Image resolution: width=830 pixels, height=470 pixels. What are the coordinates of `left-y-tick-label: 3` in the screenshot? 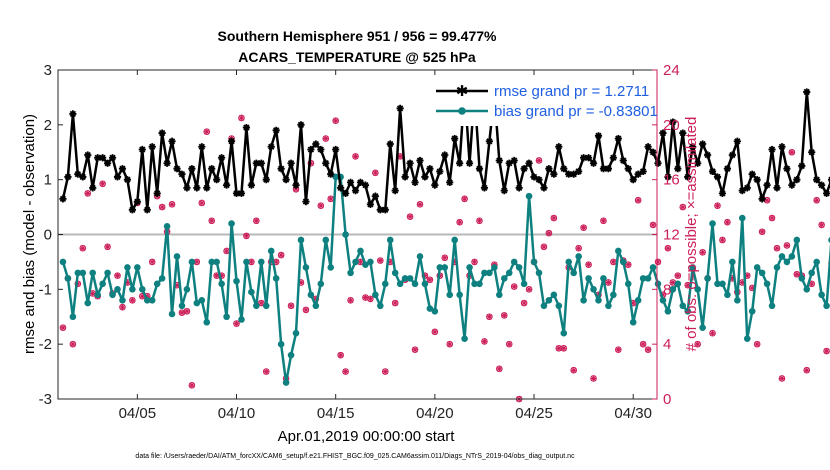 It's located at (48, 70).